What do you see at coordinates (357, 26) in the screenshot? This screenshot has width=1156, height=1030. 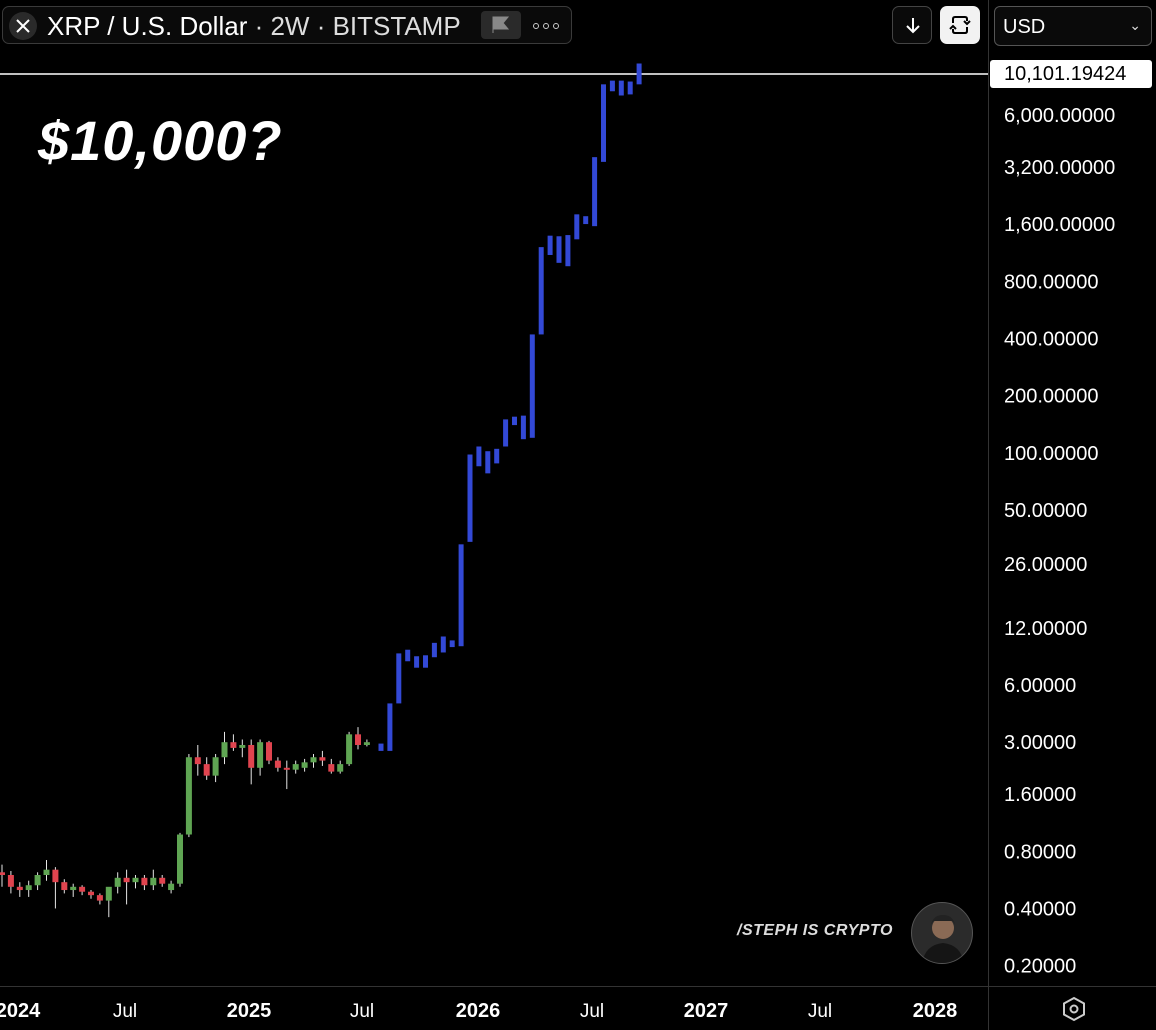 I see `symbol-interval: · 2W · BITSTAMP` at bounding box center [357, 26].